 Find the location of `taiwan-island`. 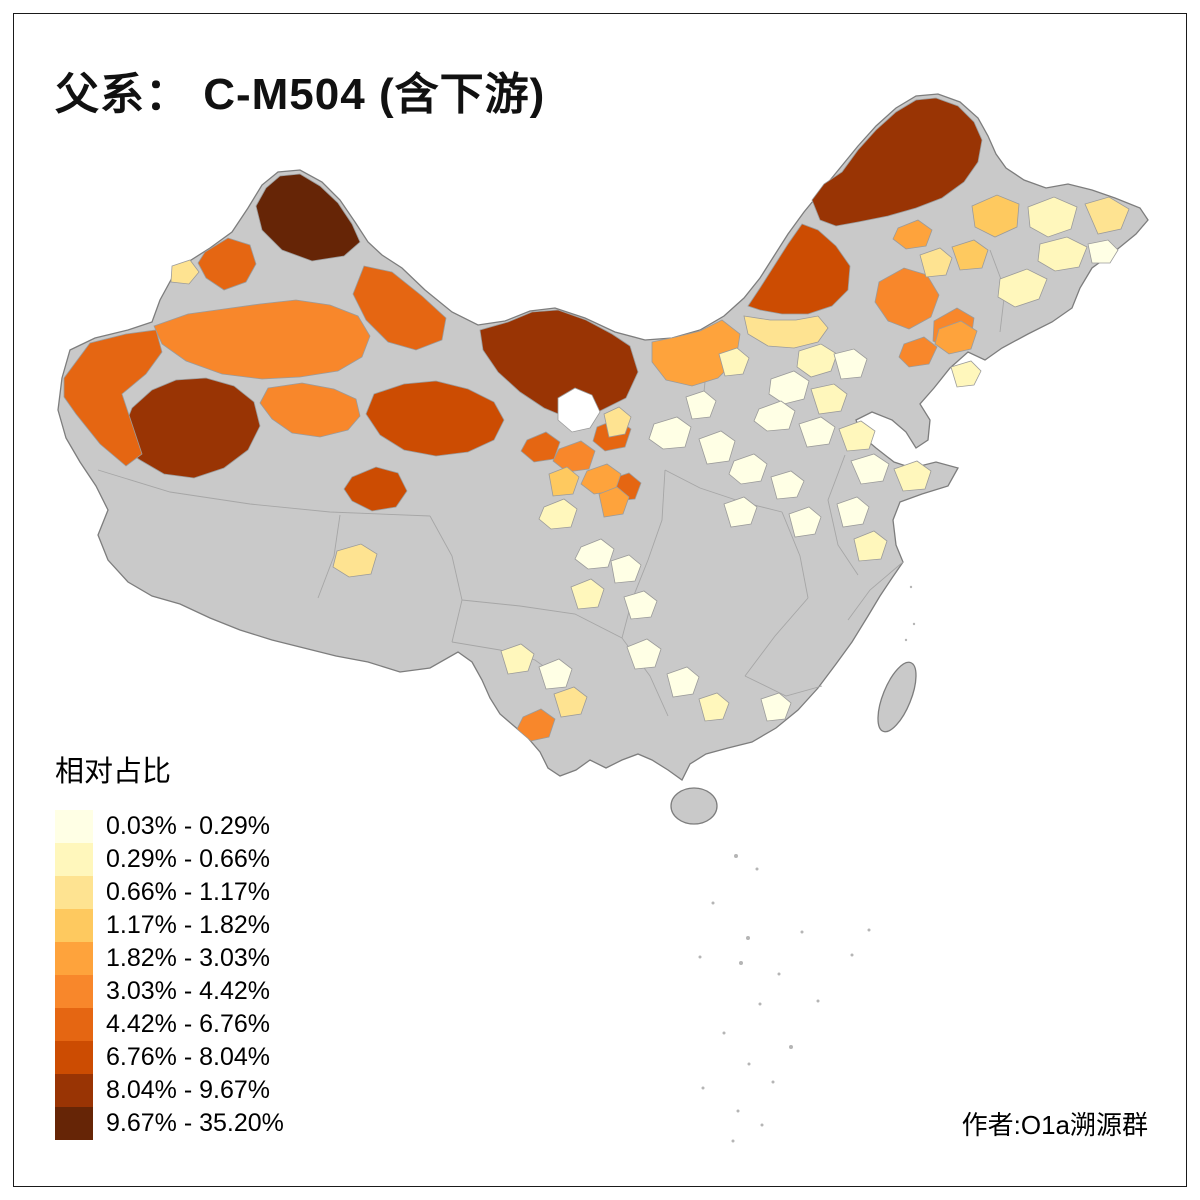

taiwan-island is located at coordinates (897, 697).